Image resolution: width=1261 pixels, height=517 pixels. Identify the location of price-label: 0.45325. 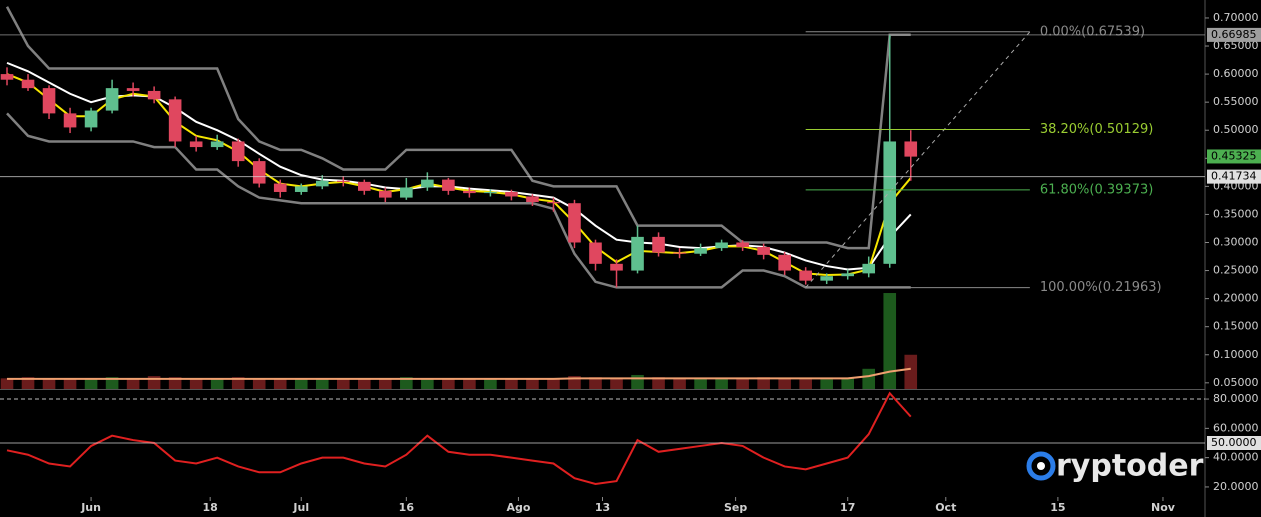
(1234, 155).